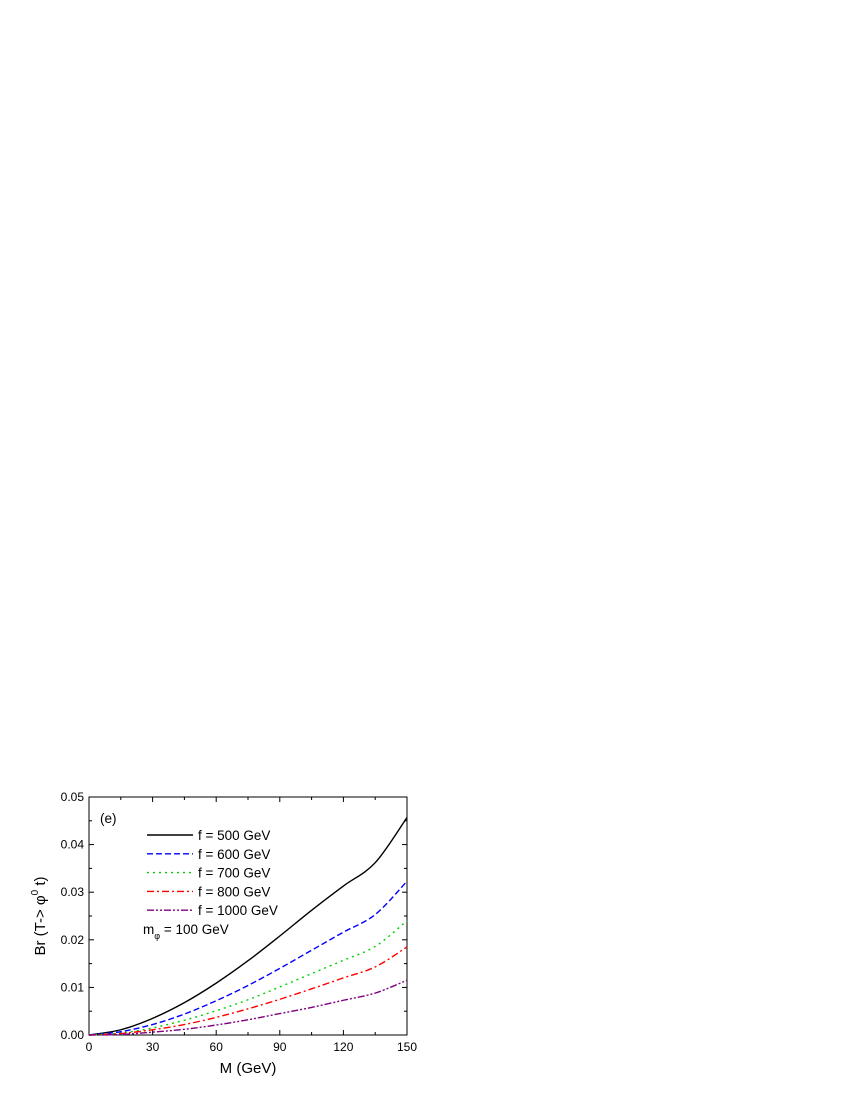  What do you see at coordinates (238, 910) in the screenshot?
I see `legend-label-5: f = 1000 GeV` at bounding box center [238, 910].